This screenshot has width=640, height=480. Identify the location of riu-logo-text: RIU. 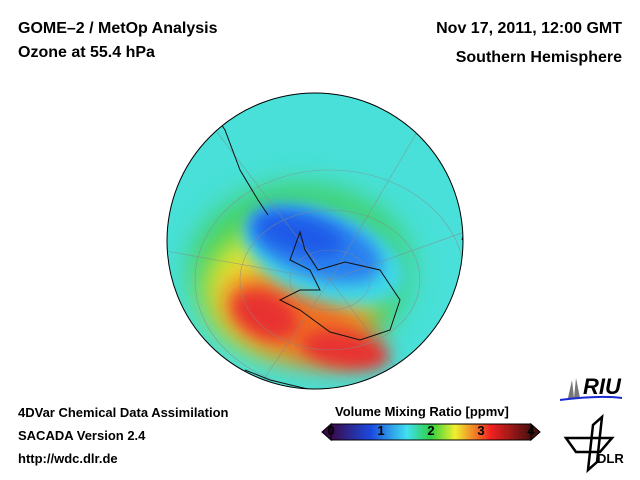
(602, 386).